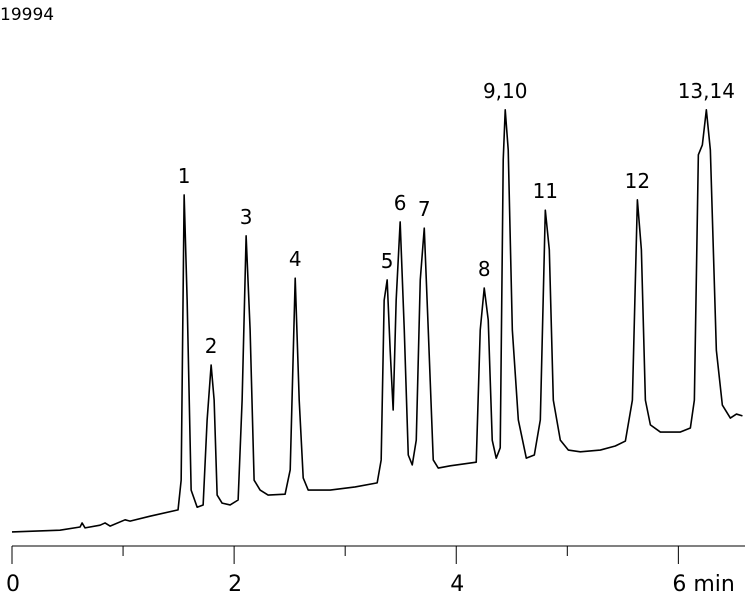 This screenshot has height=594, width=750. Describe the element at coordinates (211, 346) in the screenshot. I see `peak-label: 2` at that location.